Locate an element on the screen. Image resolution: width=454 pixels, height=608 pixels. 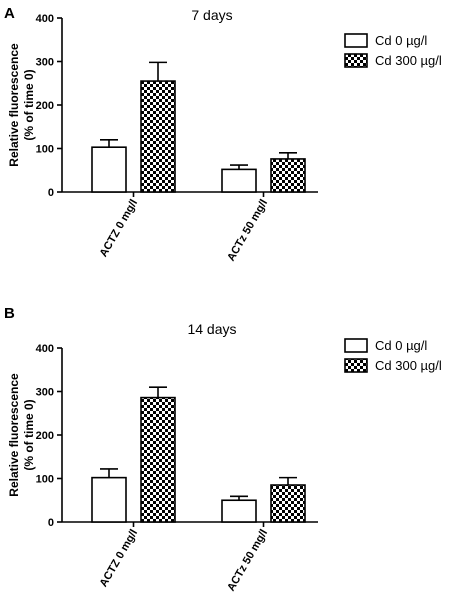
panel-letter: A is located at coordinates (9, 13).